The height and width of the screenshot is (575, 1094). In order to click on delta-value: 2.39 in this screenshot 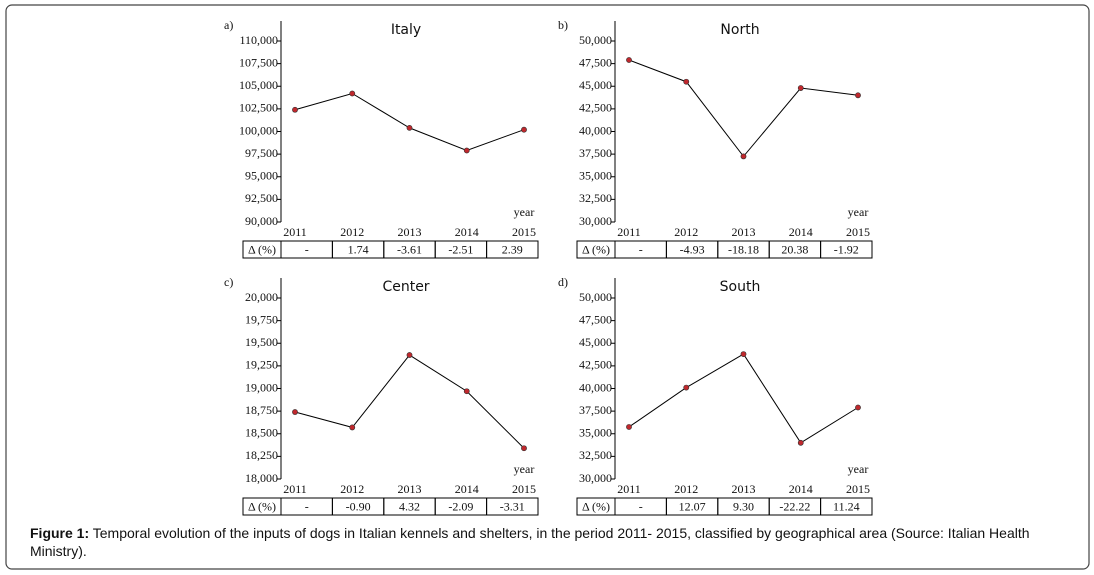, I will do `click(512, 249)`.